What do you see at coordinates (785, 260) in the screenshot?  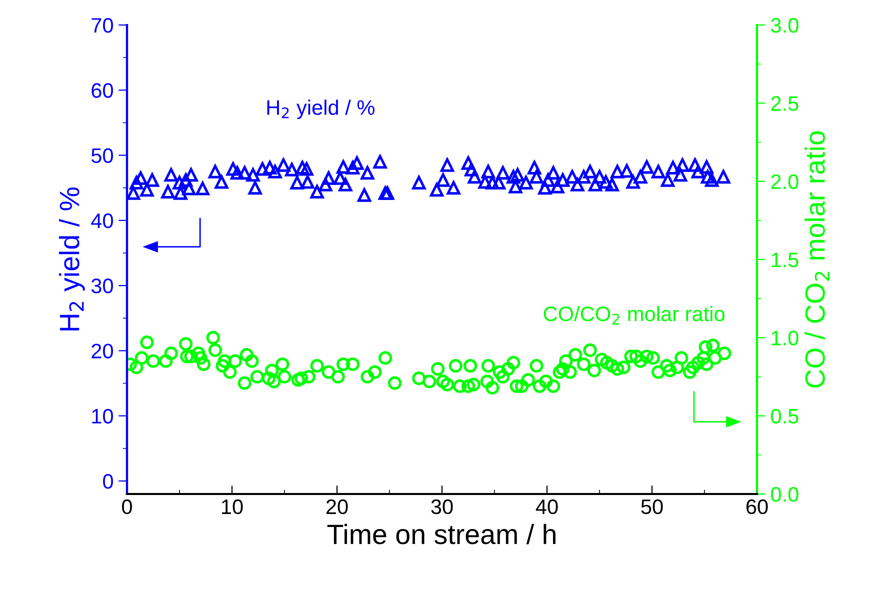 I see `y2-tick-label: 1.5` at bounding box center [785, 260].